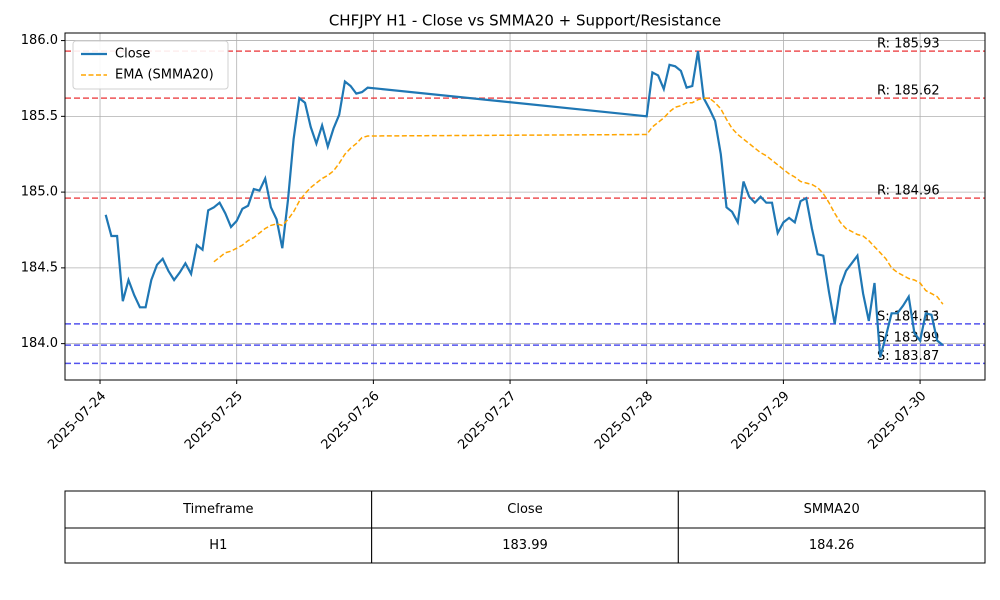 The image size is (1000, 600). I want to click on x-tick-label: 2025-07-30, so click(897, 421).